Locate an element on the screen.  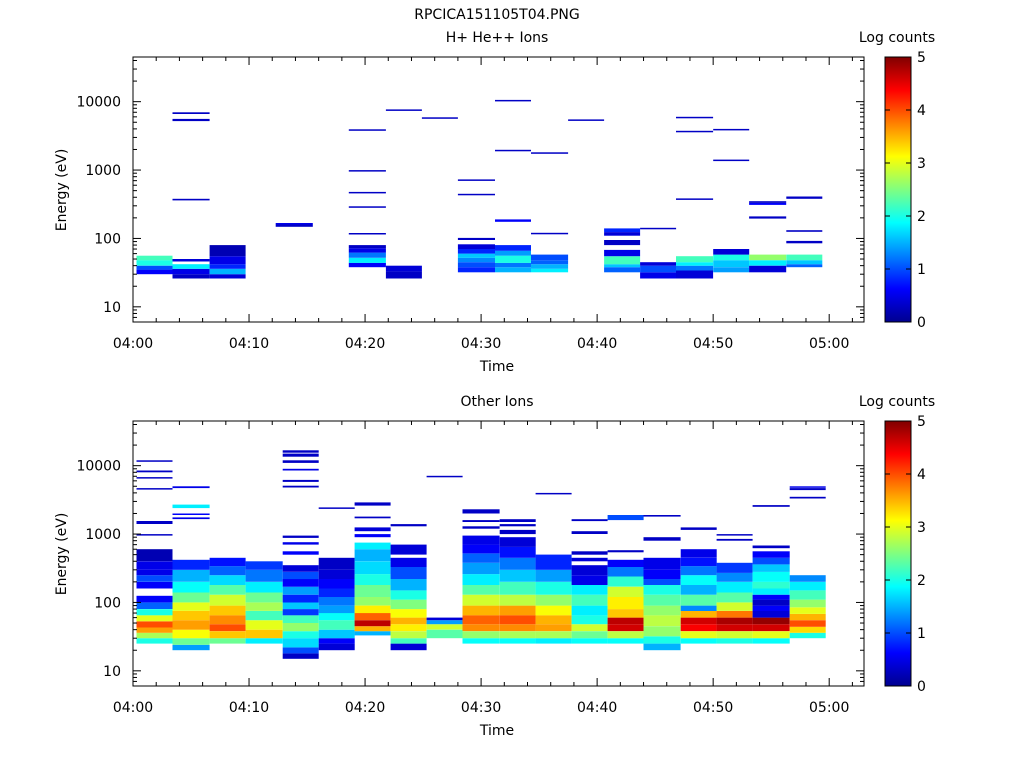
colorbar-h-he-ions: 0 1 2 3 4 5 is located at coordinates (905, 190).